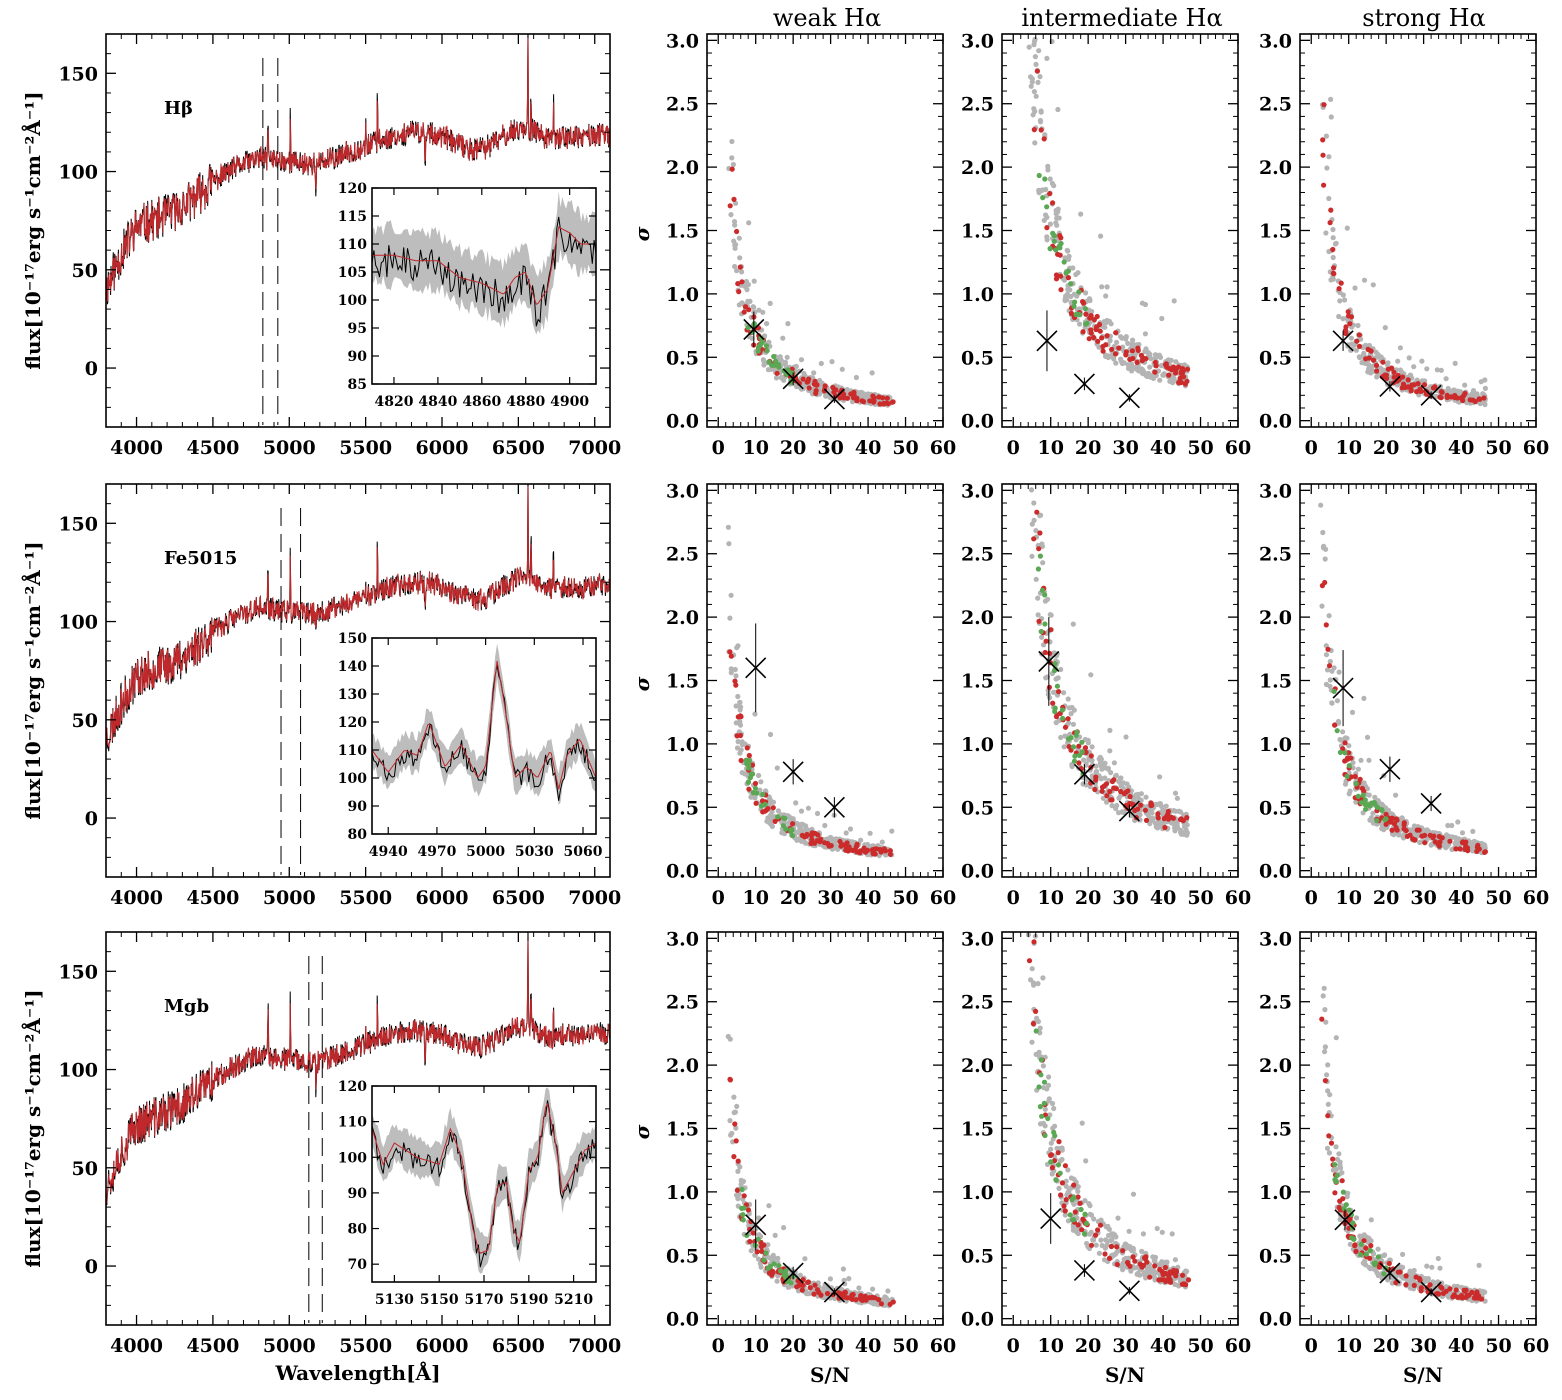 The image size is (1562, 1400). I want to click on scatter-panel-r2-c1: 0 10 20 30 40 50 60 0.0 0.5 1.0 1.5 2.0 2.5 3.0 σ, so click(793, 694).